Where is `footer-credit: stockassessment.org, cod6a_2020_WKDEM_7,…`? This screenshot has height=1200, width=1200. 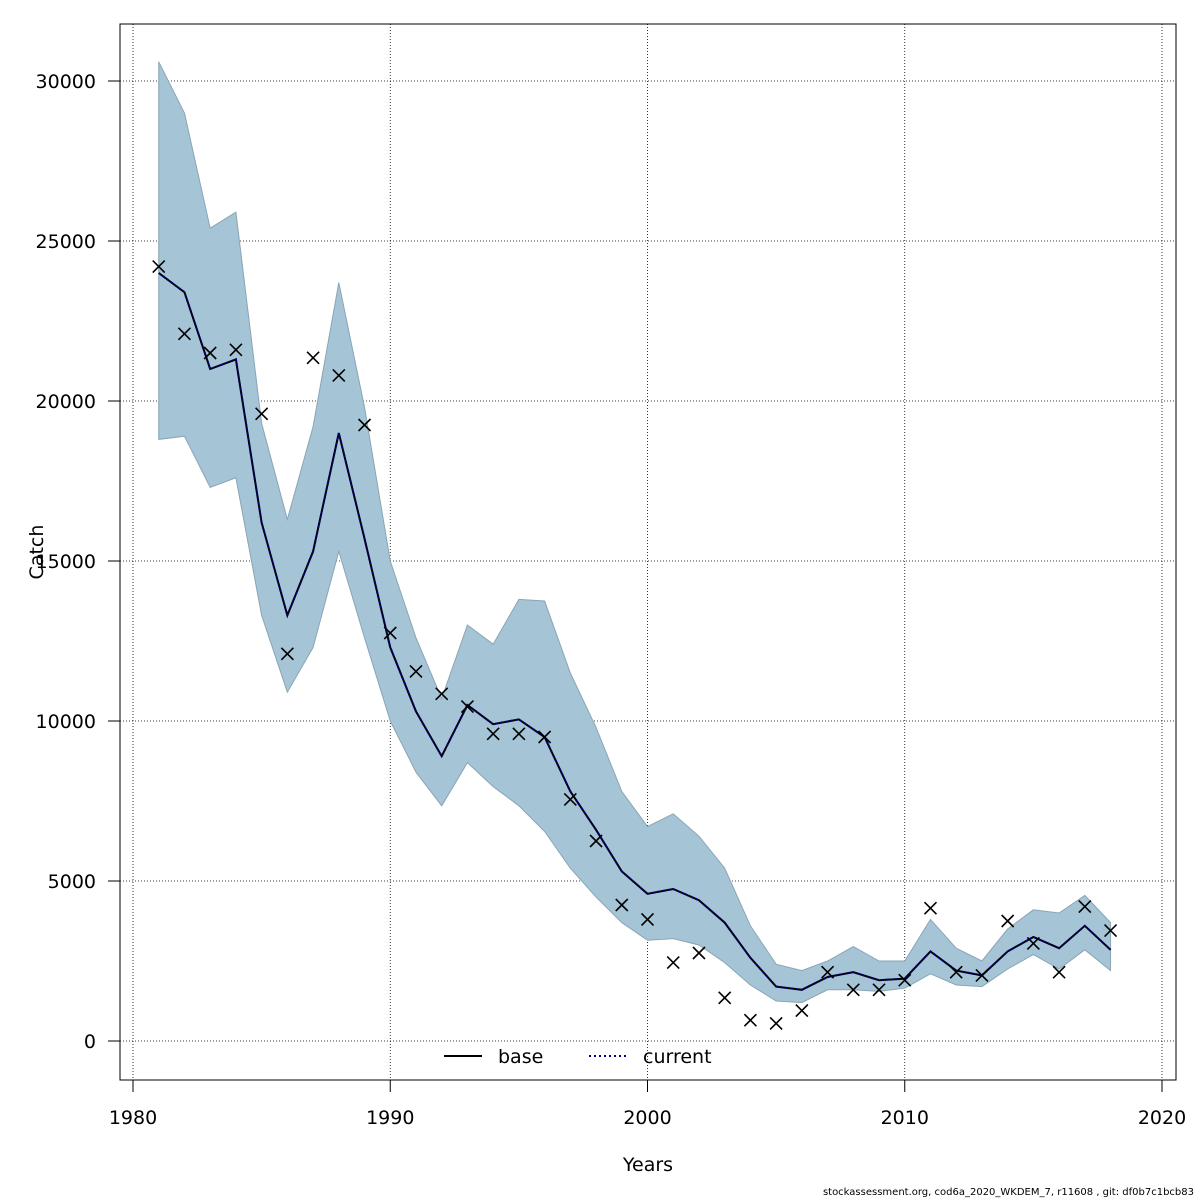
footer-credit: stockassessment.org, cod6a_2020_WKDEM_7,… is located at coordinates (1008, 1192).